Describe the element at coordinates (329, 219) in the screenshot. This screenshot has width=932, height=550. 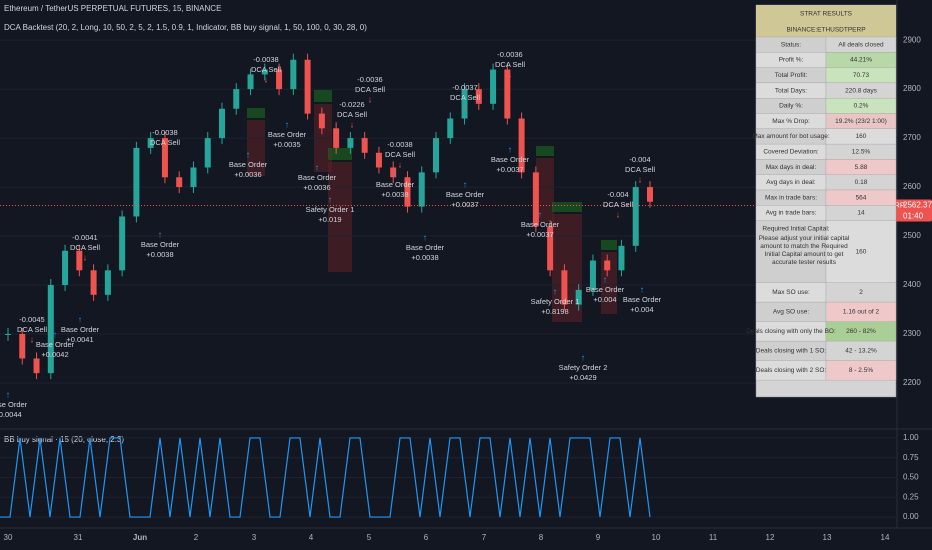
I see `trade-label: +0.019` at that location.